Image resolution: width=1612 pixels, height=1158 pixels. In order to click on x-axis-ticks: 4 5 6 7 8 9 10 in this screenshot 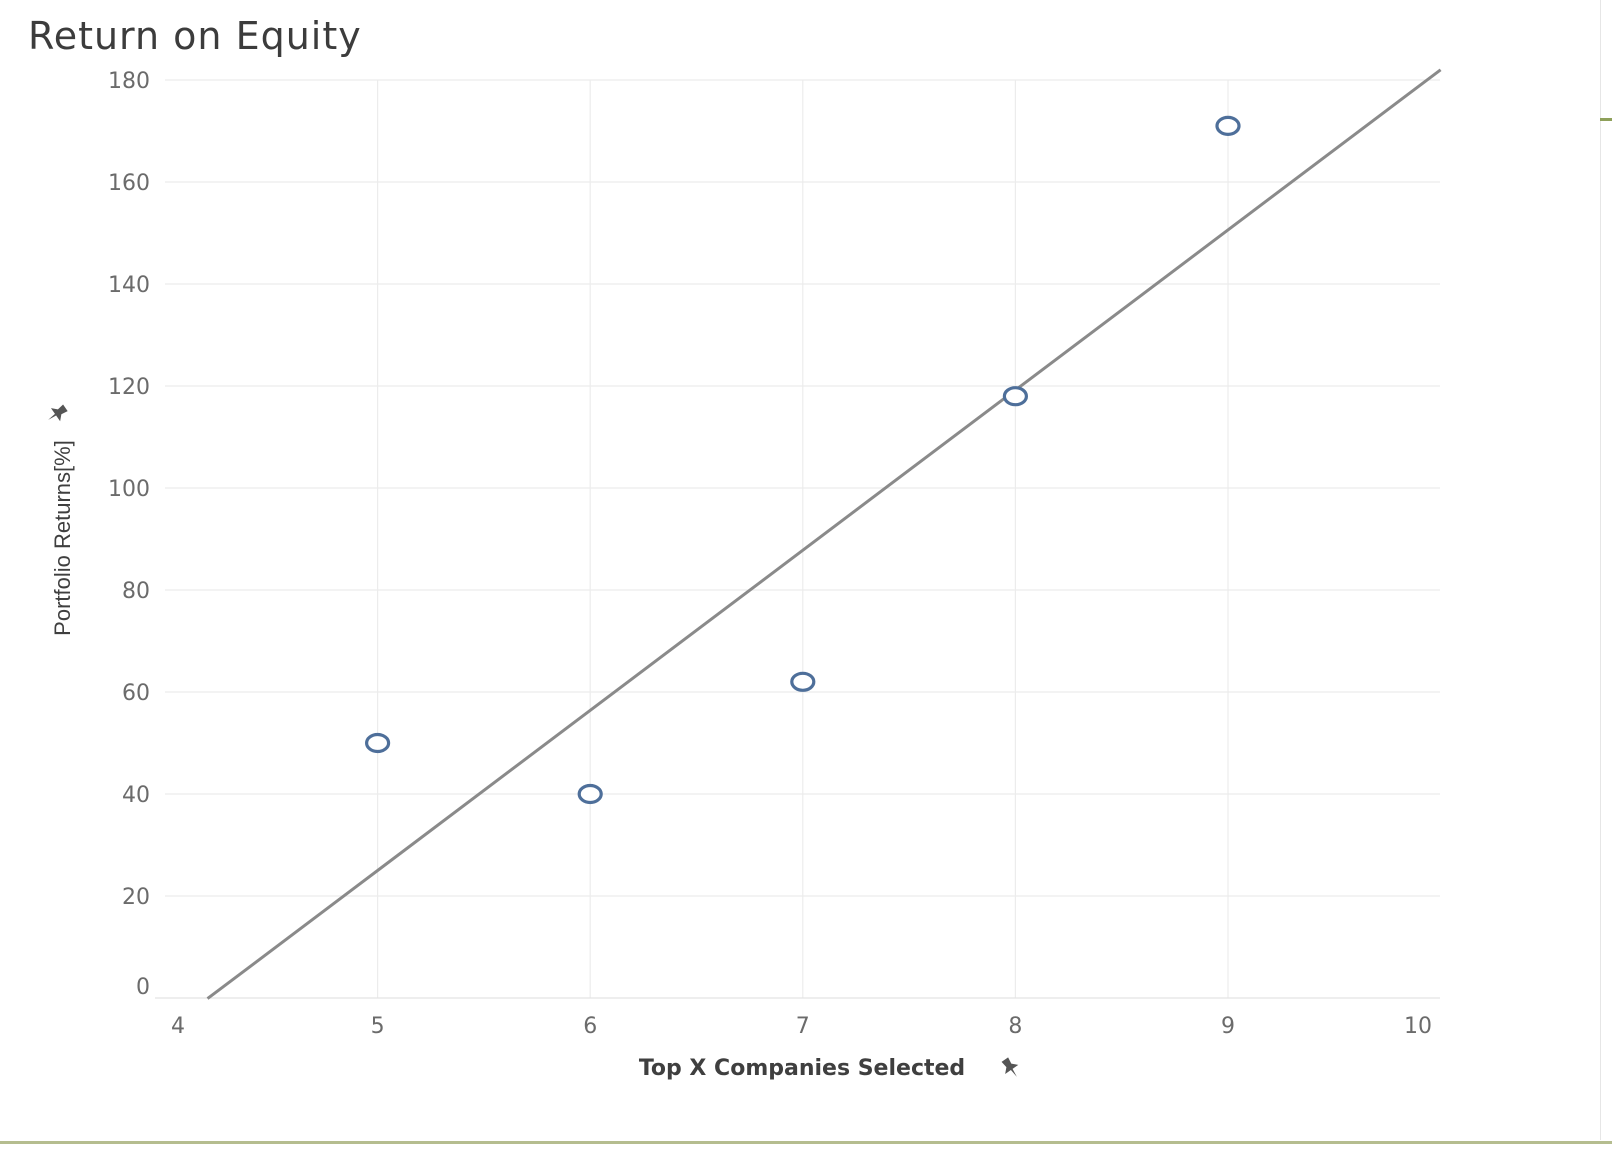, I will do `click(801, 1026)`.